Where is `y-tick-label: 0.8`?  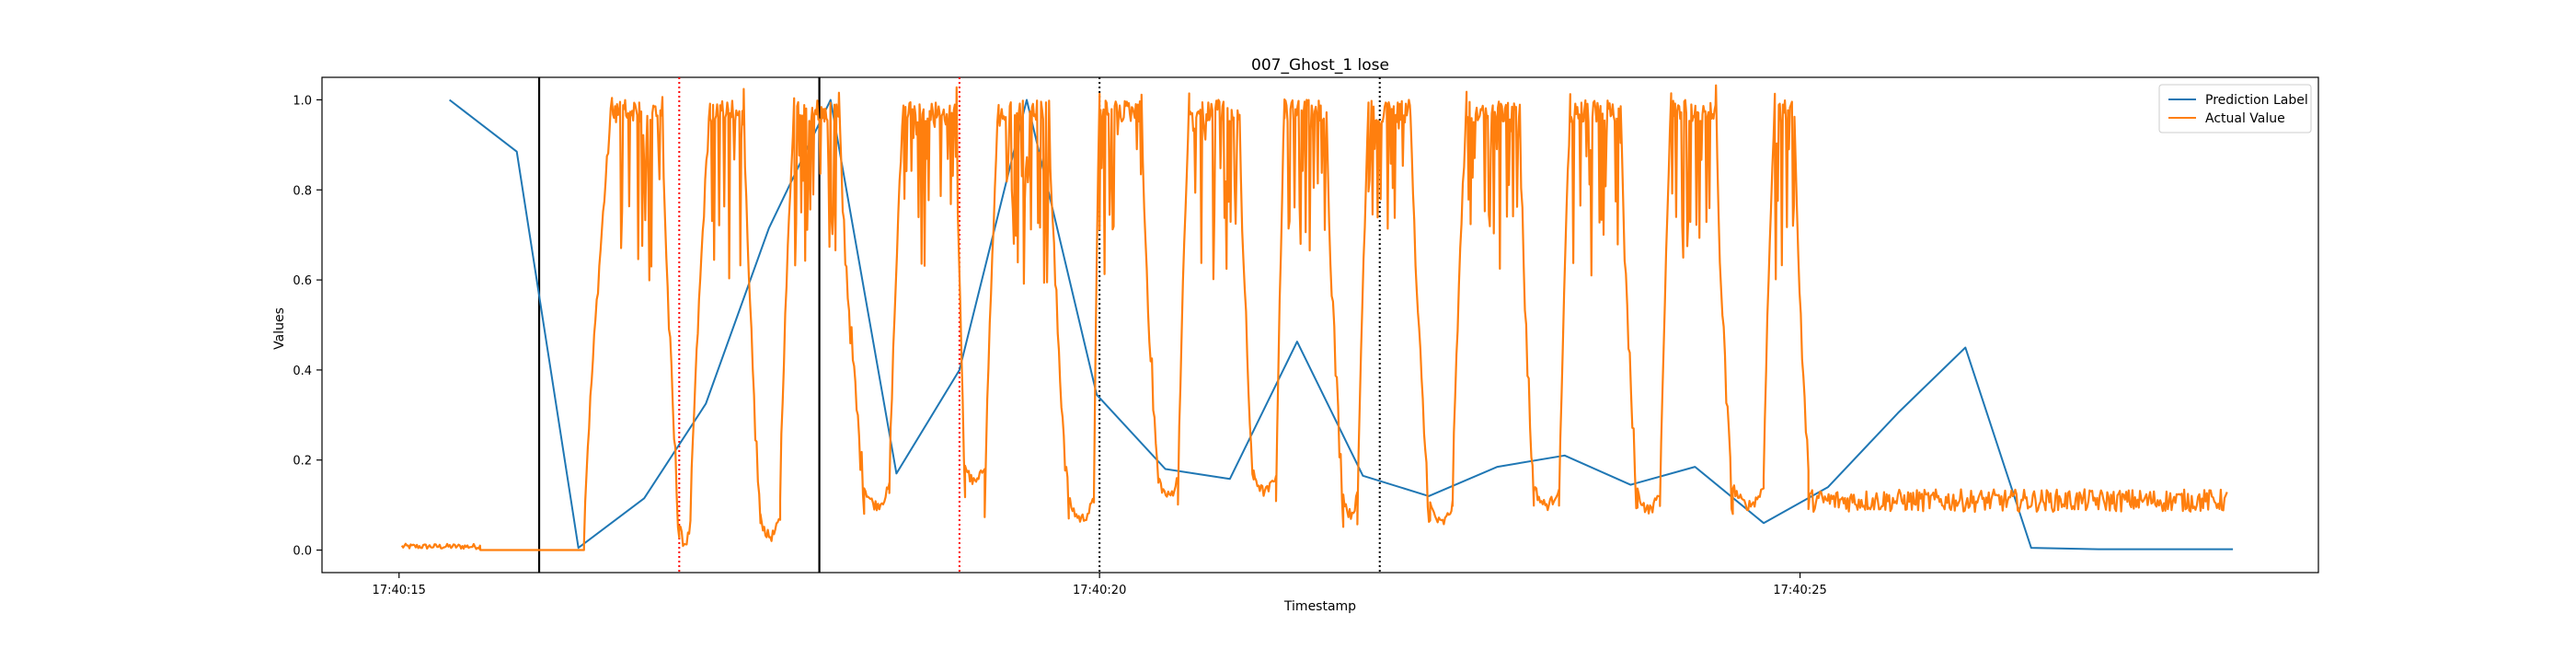
y-tick-label: 0.8 is located at coordinates (302, 191).